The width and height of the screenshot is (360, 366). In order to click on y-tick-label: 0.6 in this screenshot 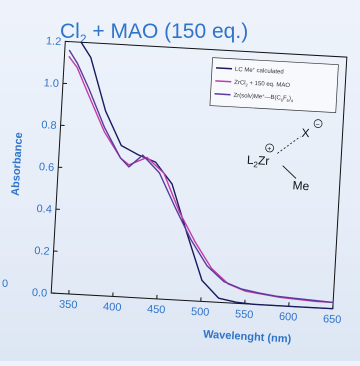, I will do `click(47, 167)`.